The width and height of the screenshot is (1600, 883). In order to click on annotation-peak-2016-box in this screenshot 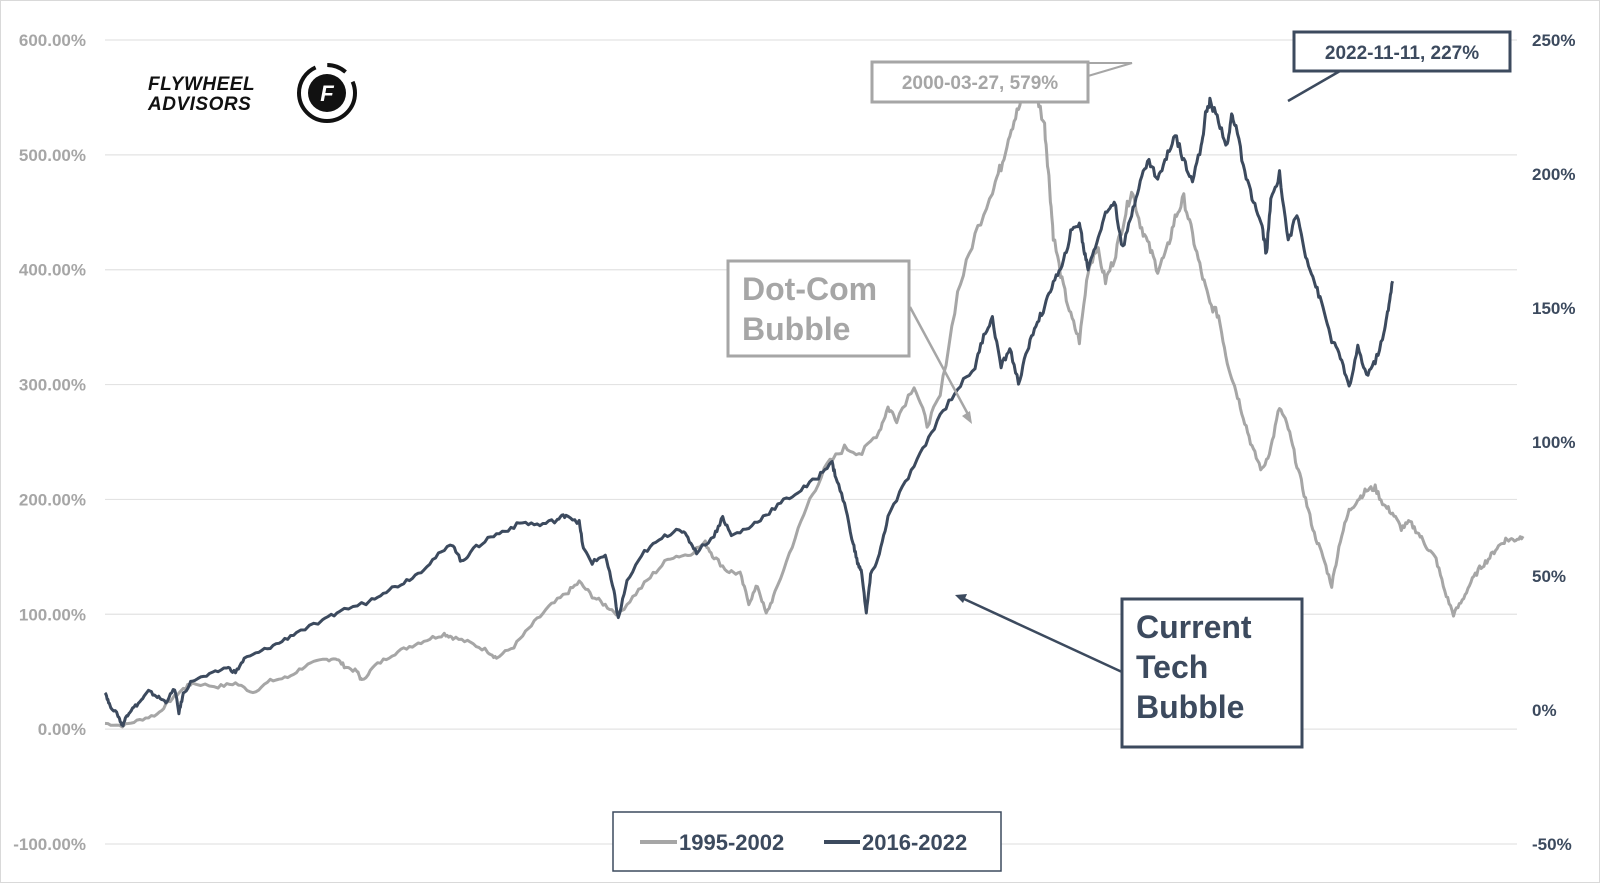, I will do `click(1402, 51)`.